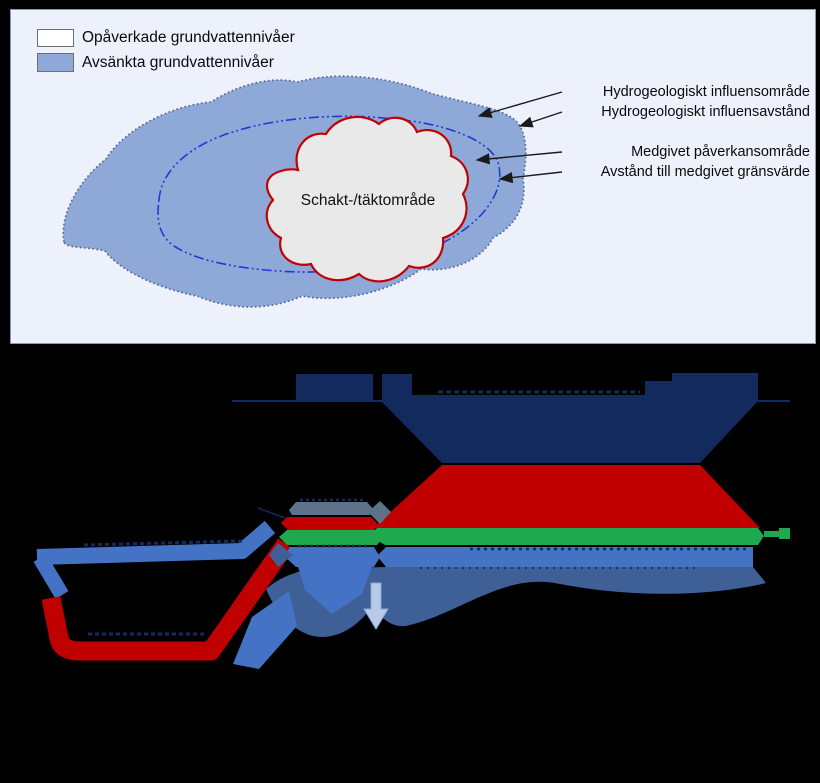  Describe the element at coordinates (332, 557) in the screenshot. I see `middle-blue-band` at that location.